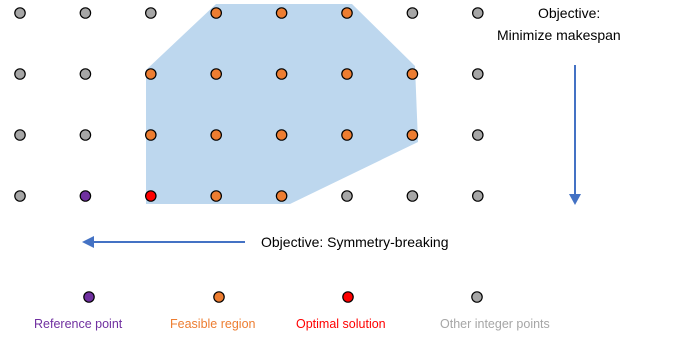  Describe the element at coordinates (348, 297) in the screenshot. I see `legend-marker-optimal` at that location.